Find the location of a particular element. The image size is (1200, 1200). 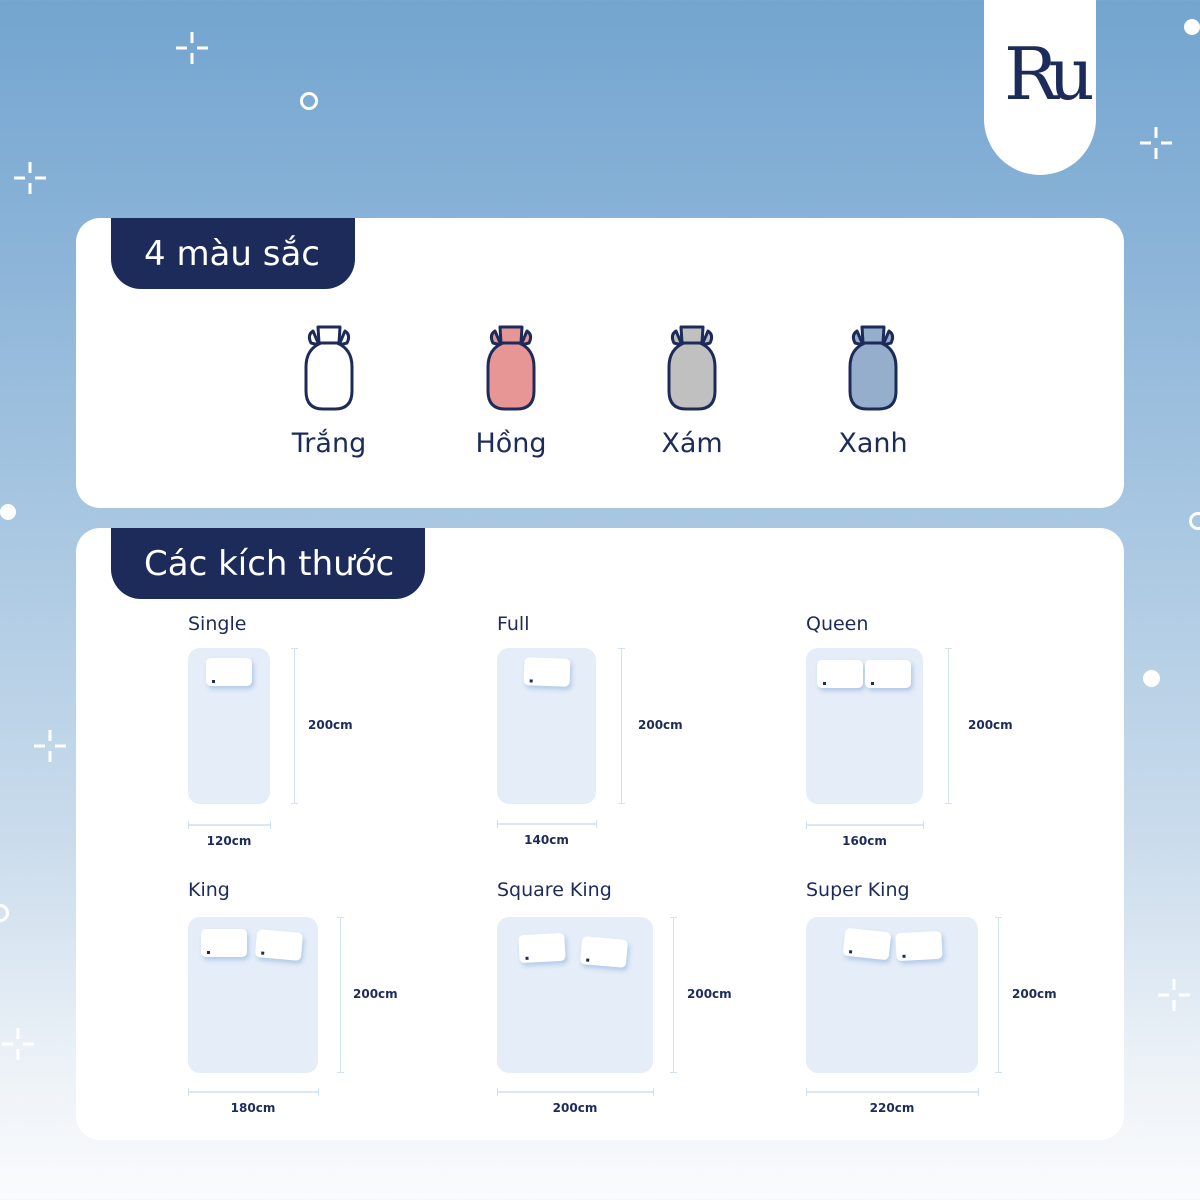

sizes-title: Các kích thước is located at coordinates (268, 563).